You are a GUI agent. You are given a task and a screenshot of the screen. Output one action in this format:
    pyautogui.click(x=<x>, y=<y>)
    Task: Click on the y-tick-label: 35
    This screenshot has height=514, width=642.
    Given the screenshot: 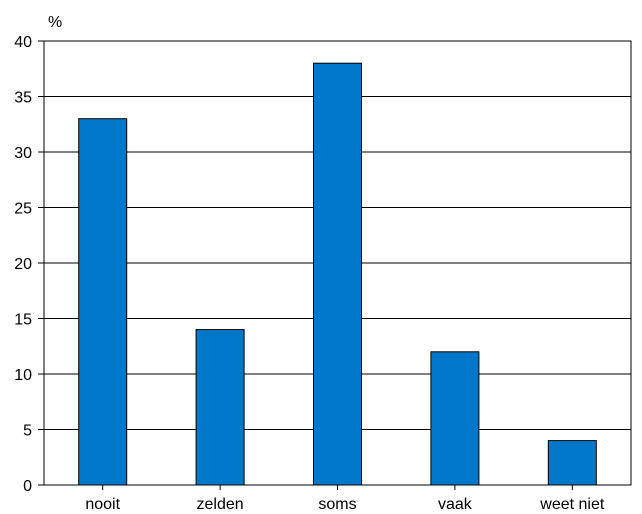 What is the action you would take?
    pyautogui.click(x=23, y=98)
    